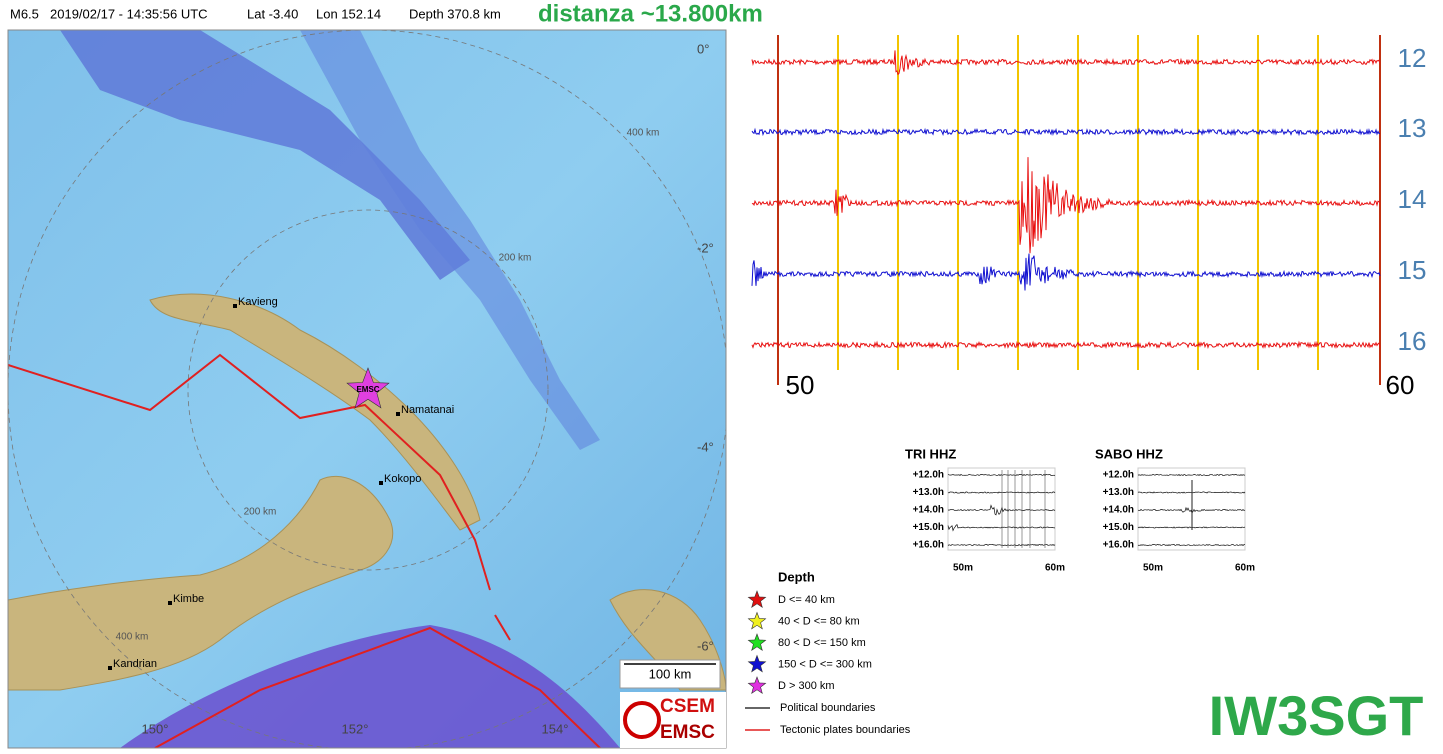  I want to click on header-datetime: 2019/02/17 - 14:35:56 UTC, so click(129, 13).